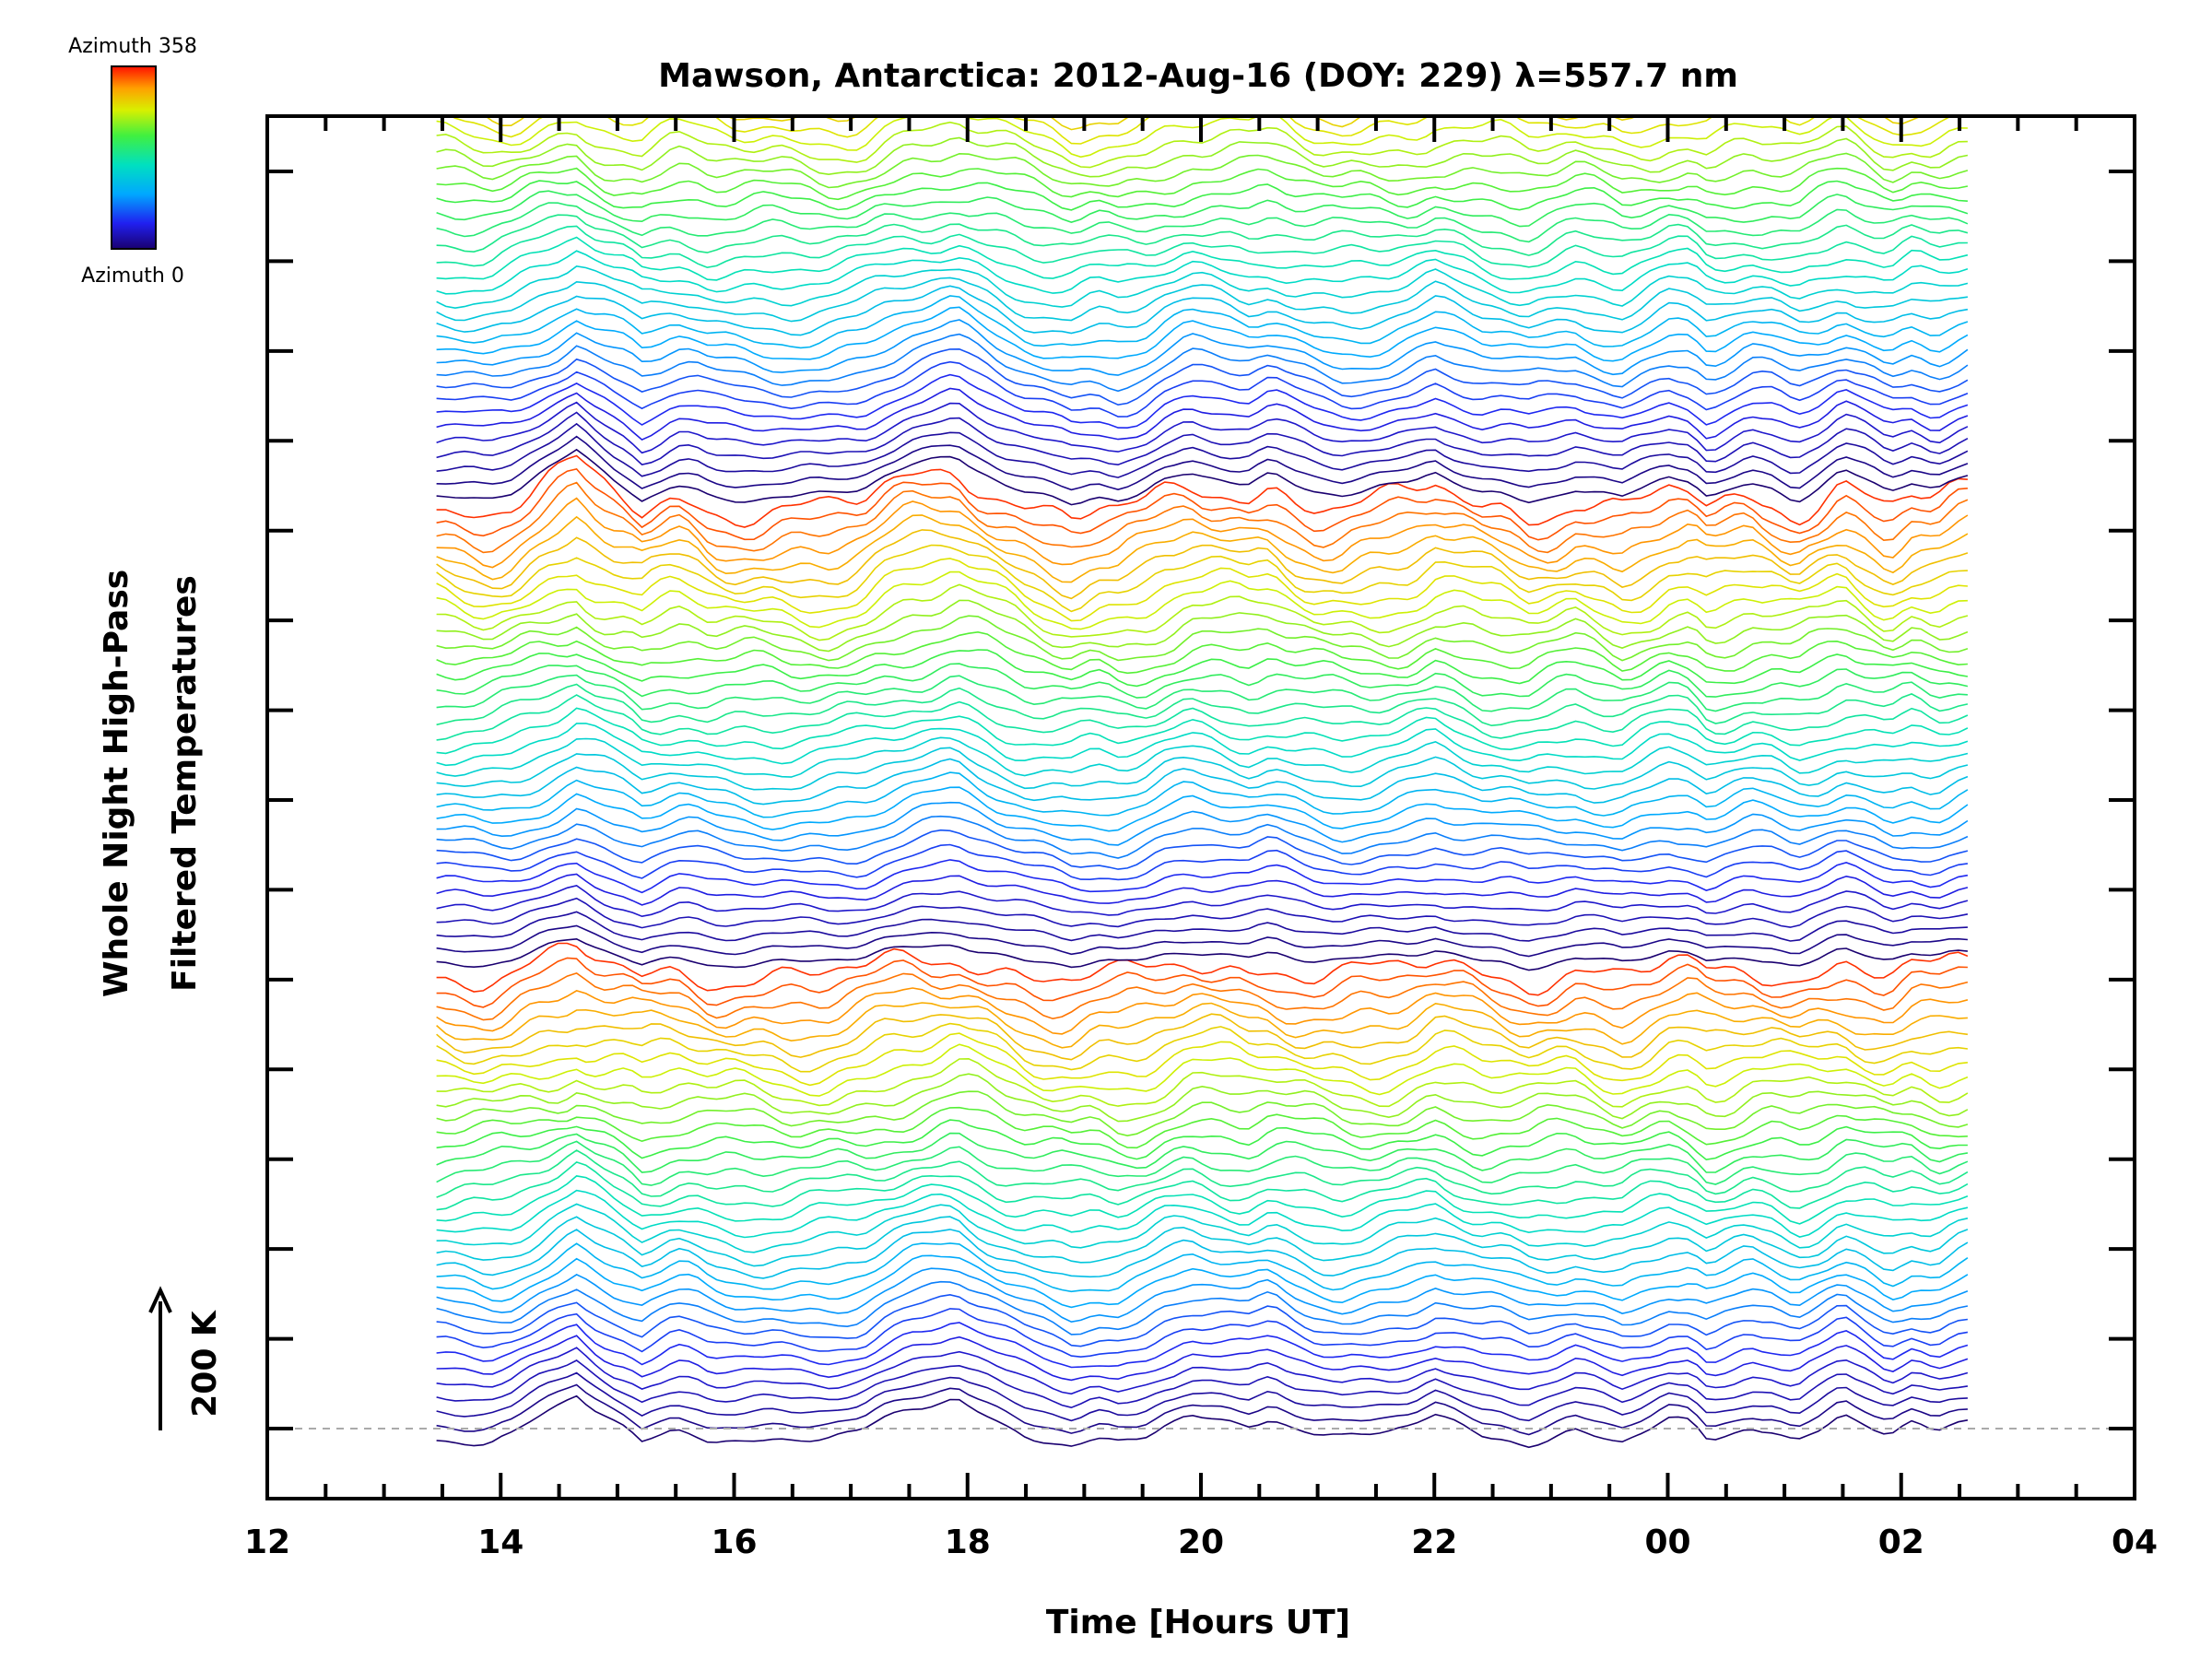  I want to click on x-tick-label: 20, so click(1201, 1542).